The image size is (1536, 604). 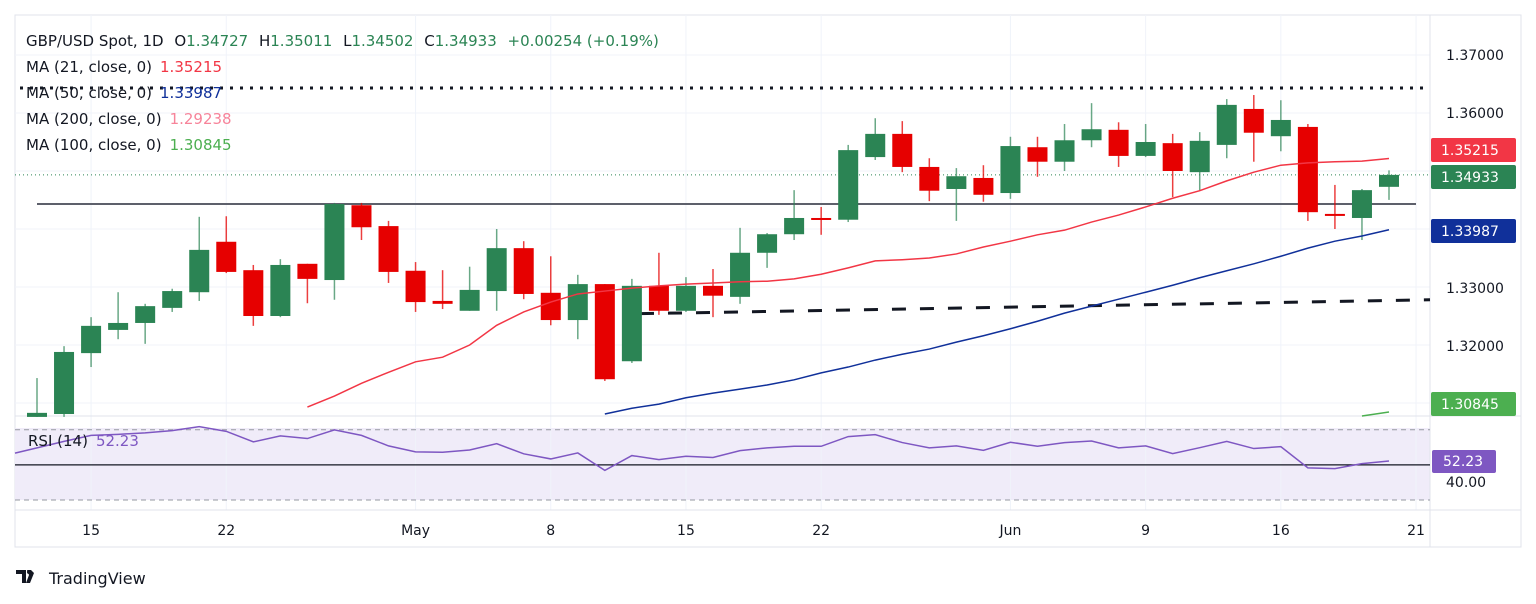 I want to click on ma50-label: MA (50, close, 0), so click(x=89, y=93).